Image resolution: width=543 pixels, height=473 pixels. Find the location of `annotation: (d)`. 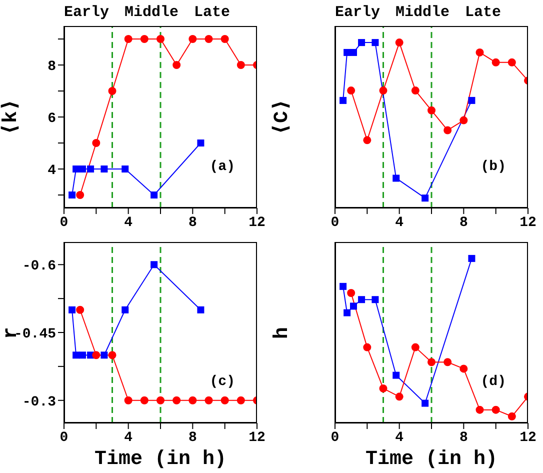

annotation: (d) is located at coordinates (493, 382).